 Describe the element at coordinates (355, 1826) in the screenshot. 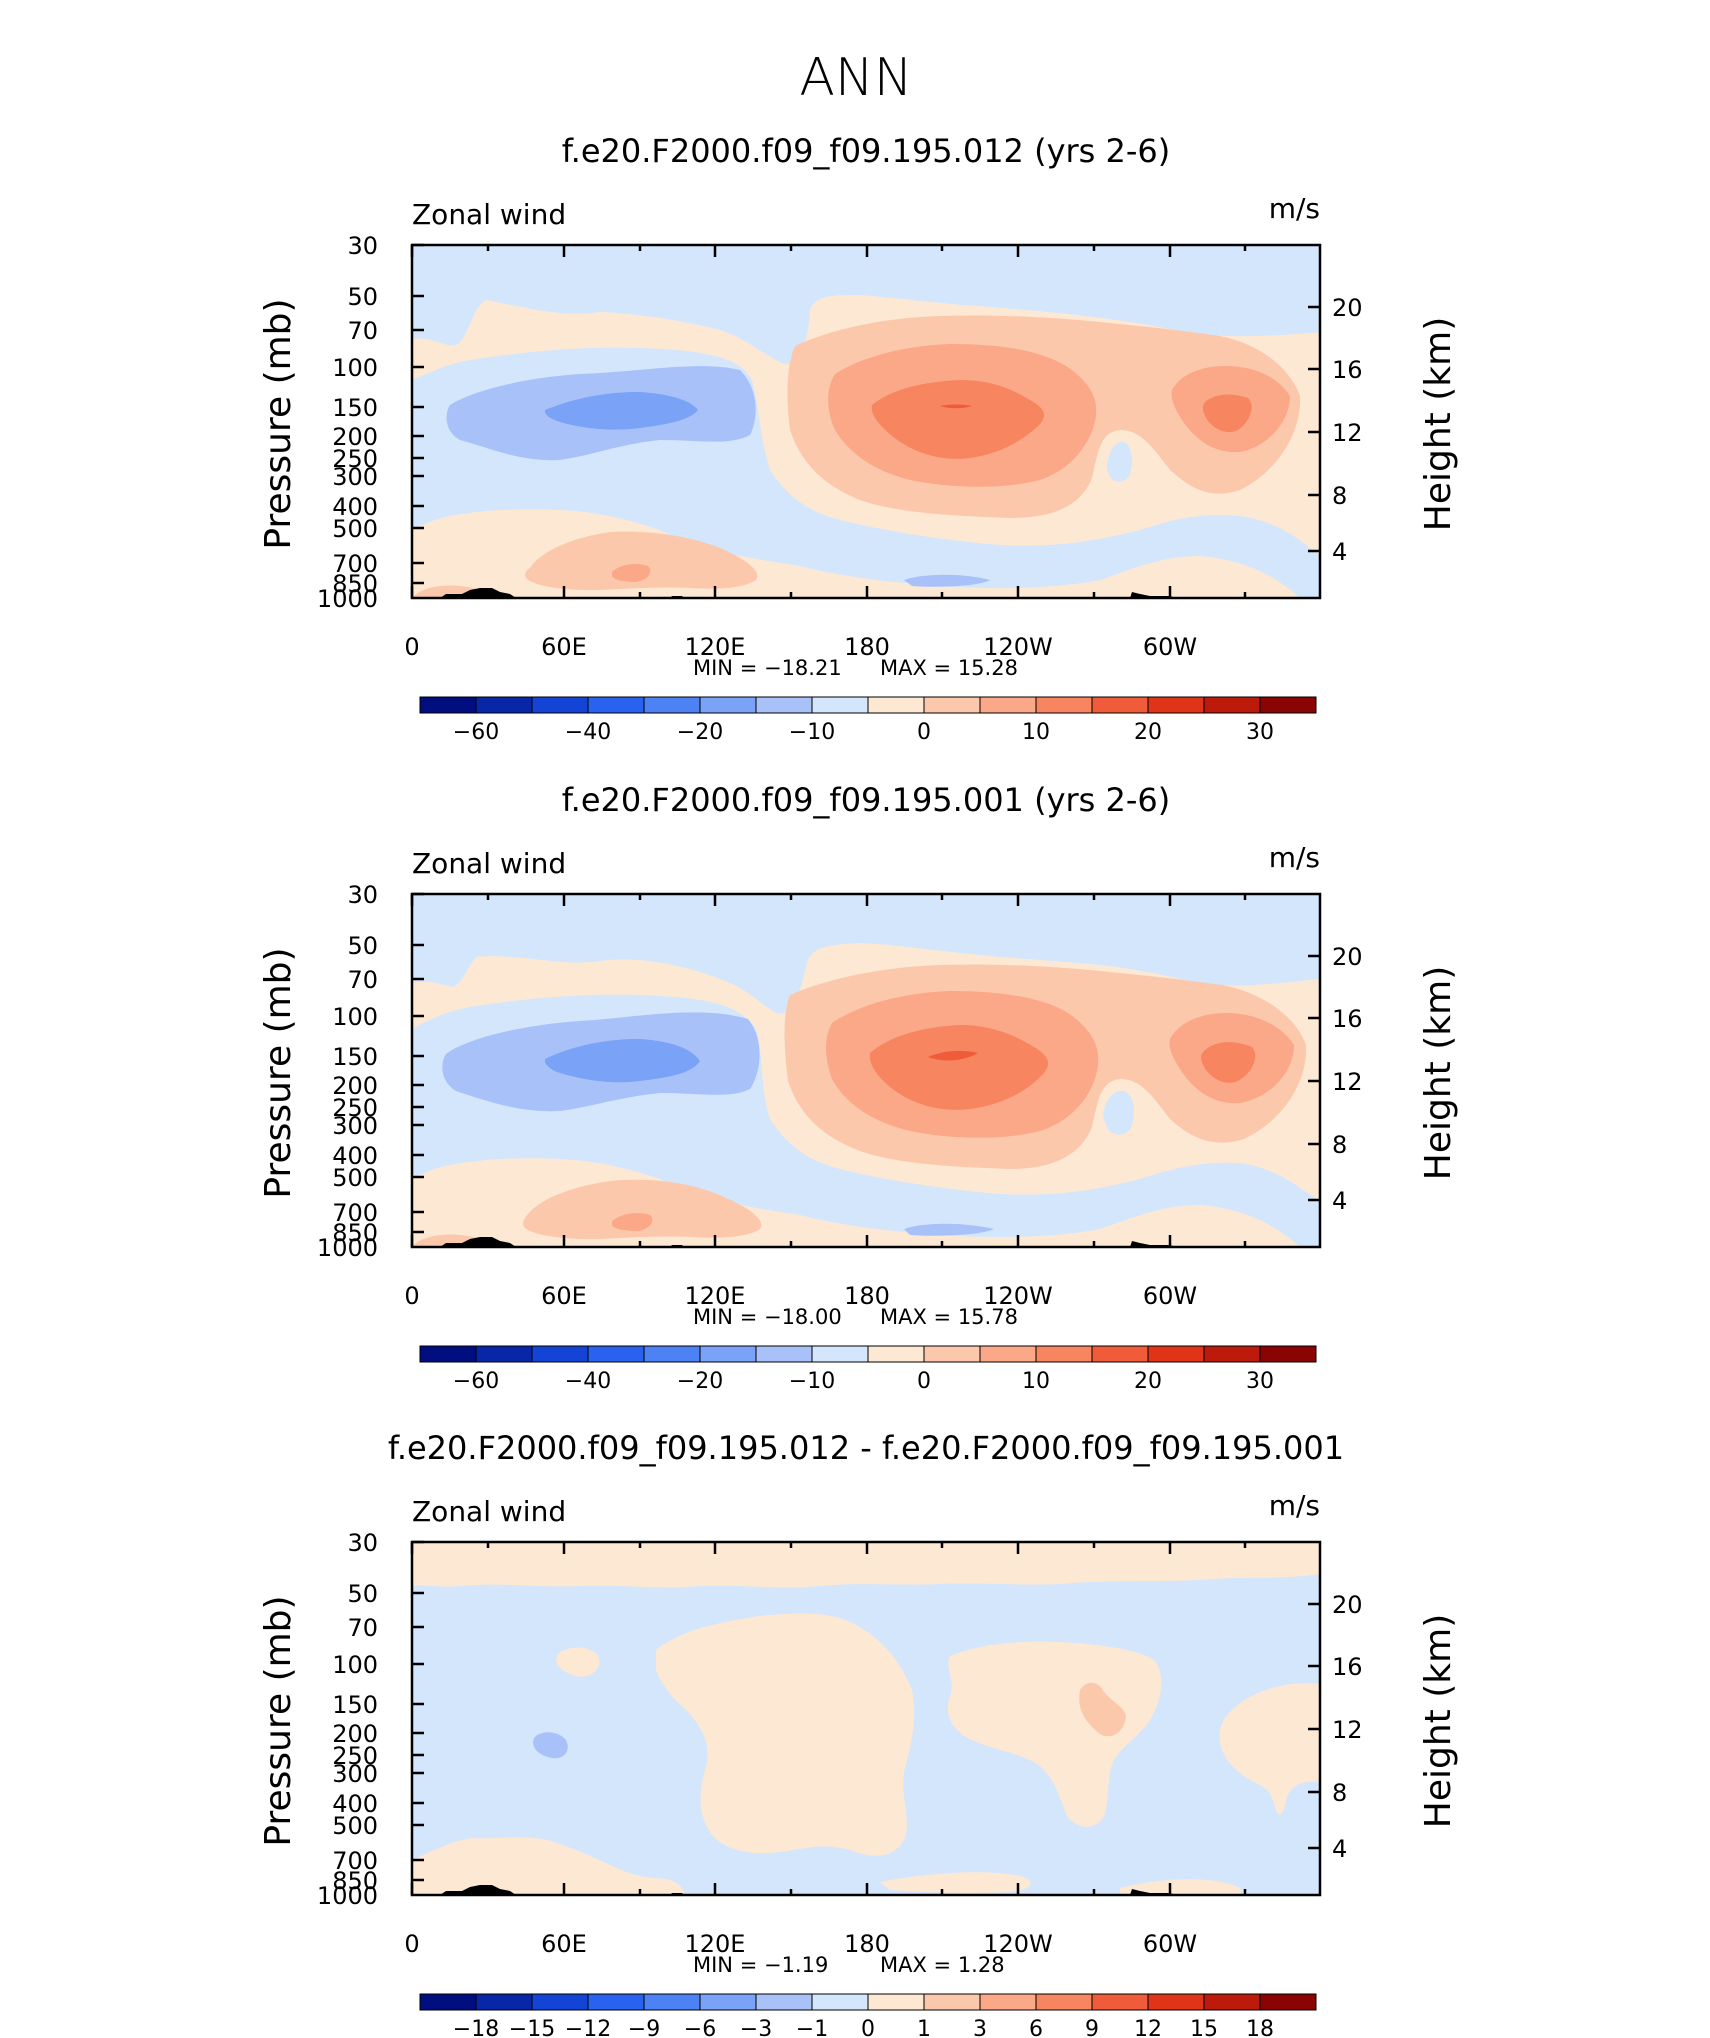

I see `pressure-tick-label: 500` at that location.